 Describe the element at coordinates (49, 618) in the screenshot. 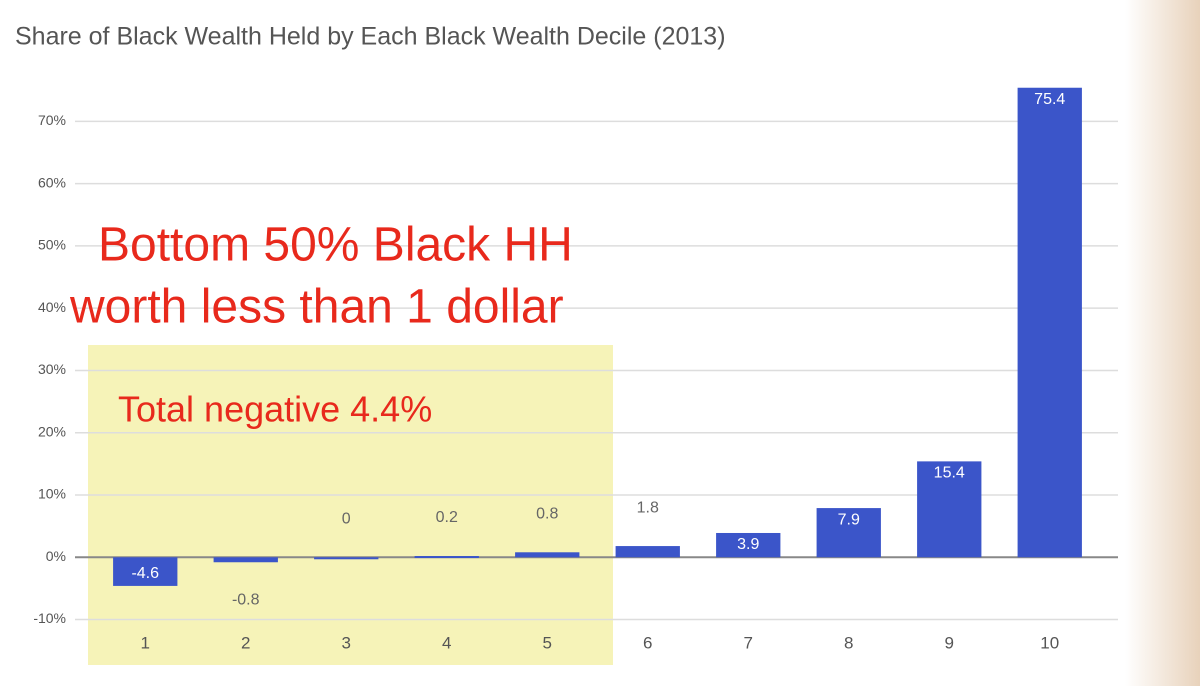

I see `y-tick-label: -10%` at that location.